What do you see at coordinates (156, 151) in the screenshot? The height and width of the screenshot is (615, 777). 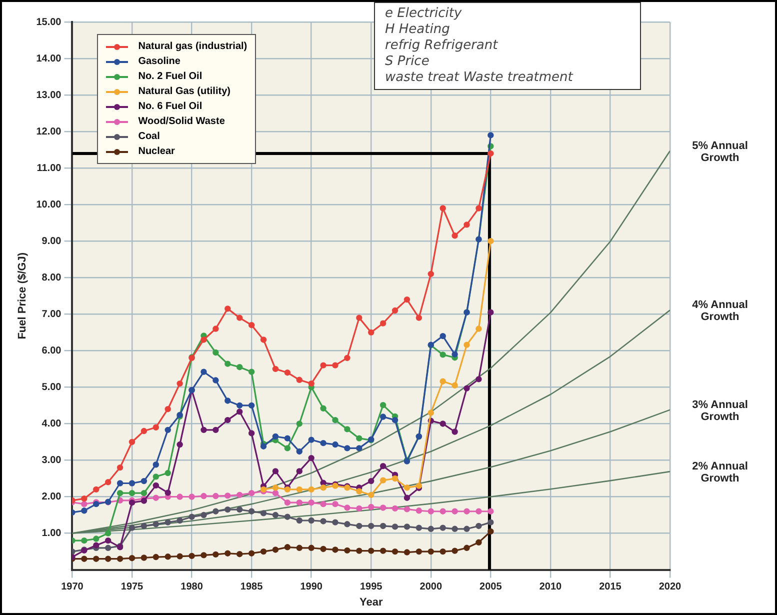 I see `legend-label: Nuclear` at bounding box center [156, 151].